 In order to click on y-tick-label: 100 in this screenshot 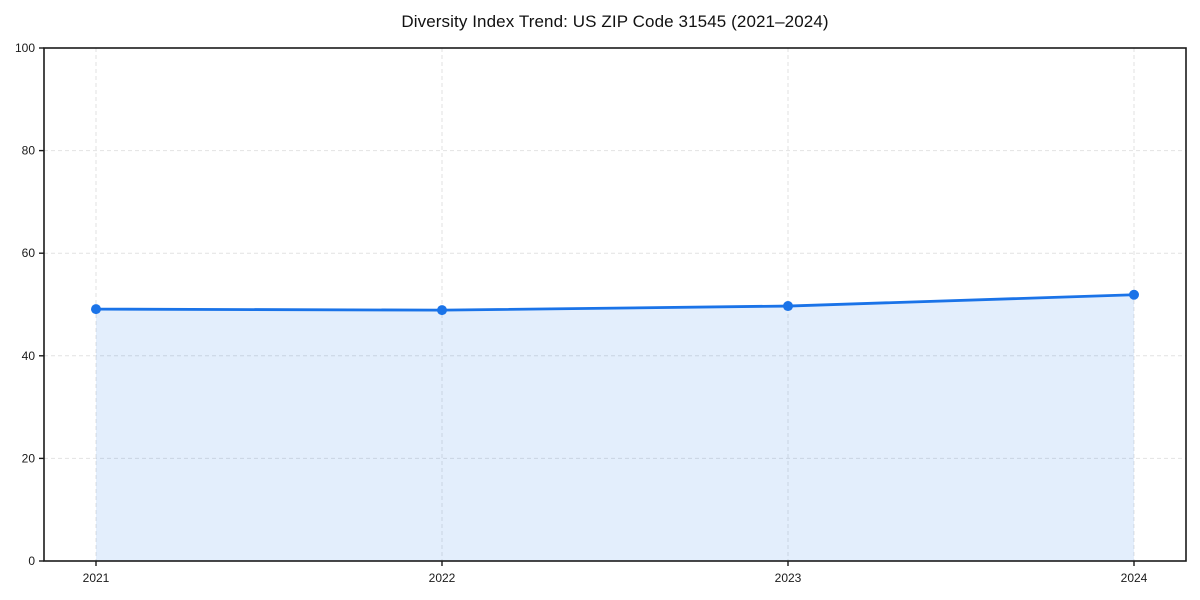, I will do `click(25, 48)`.